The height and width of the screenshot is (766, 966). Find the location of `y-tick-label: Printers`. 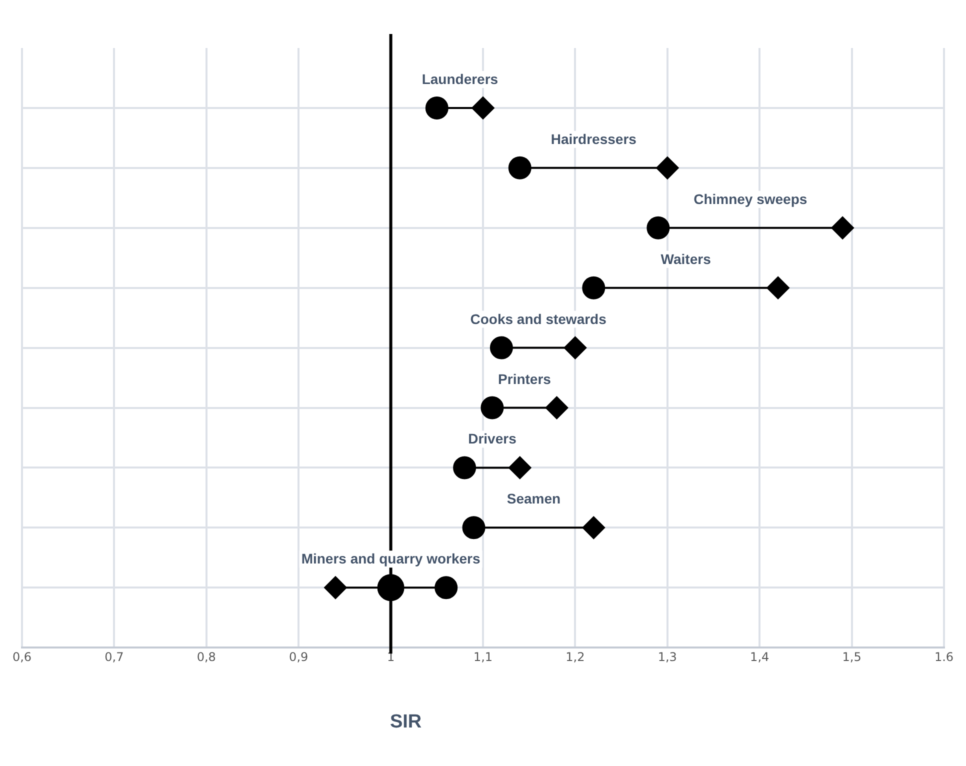

y-tick-label: Printers is located at coordinates (525, 378).